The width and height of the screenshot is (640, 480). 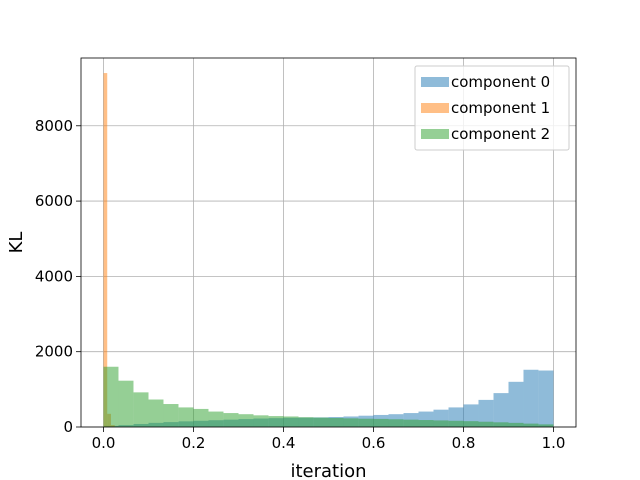 I want to click on x-tick-label: 0.8, so click(x=464, y=443).